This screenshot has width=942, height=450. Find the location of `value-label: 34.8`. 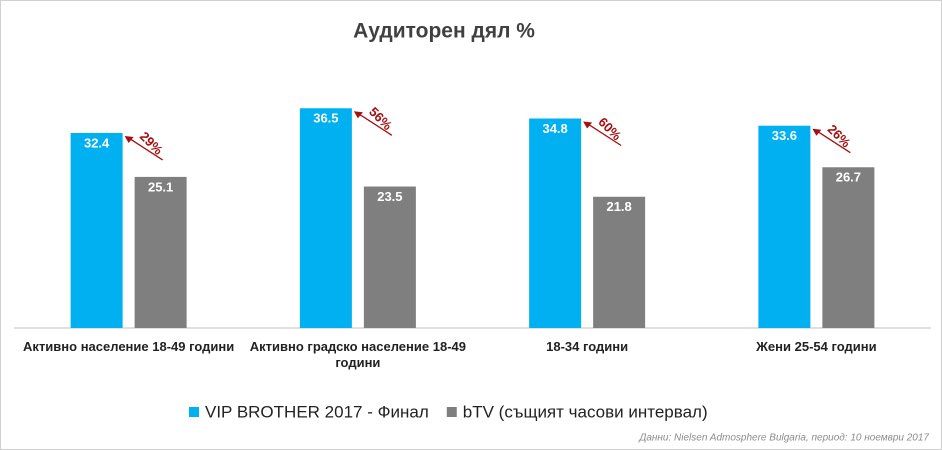

value-label: 34.8 is located at coordinates (554, 128).